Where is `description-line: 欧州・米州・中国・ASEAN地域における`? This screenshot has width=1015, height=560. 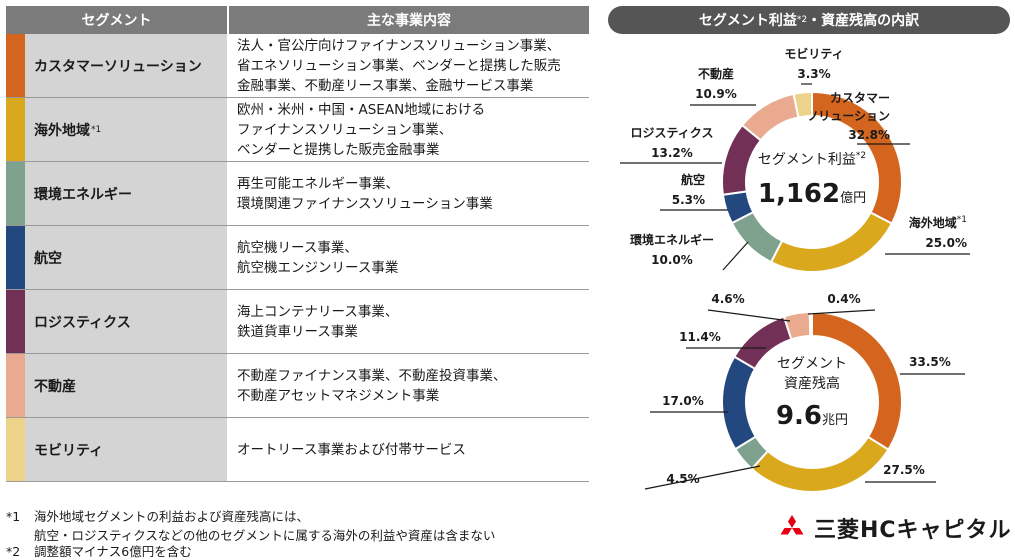 description-line: 欧州・米州・中国・ASEAN地域における is located at coordinates (361, 109).